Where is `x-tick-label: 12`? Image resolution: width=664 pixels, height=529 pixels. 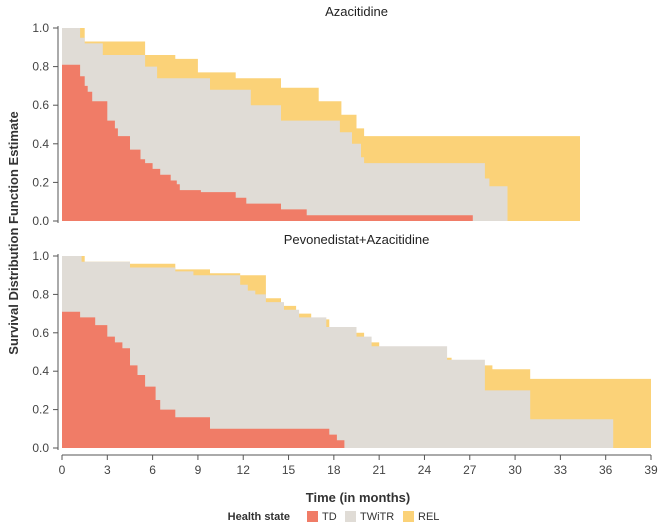 x-tick-label: 12 is located at coordinates (244, 470).